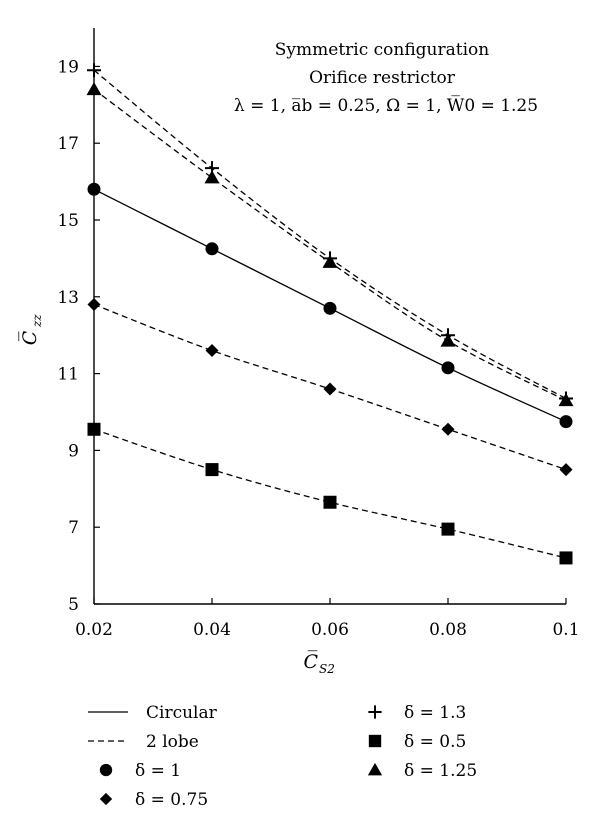 This screenshot has width=600, height=827. Describe the element at coordinates (30, 337) in the screenshot. I see `y-axis-title-base: C̅` at that location.